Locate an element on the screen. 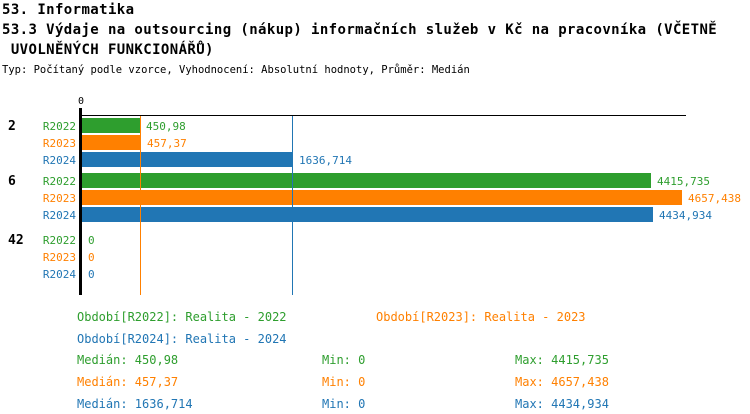 This screenshot has height=414, width=750. group-label-42: 42 is located at coordinates (16, 240).